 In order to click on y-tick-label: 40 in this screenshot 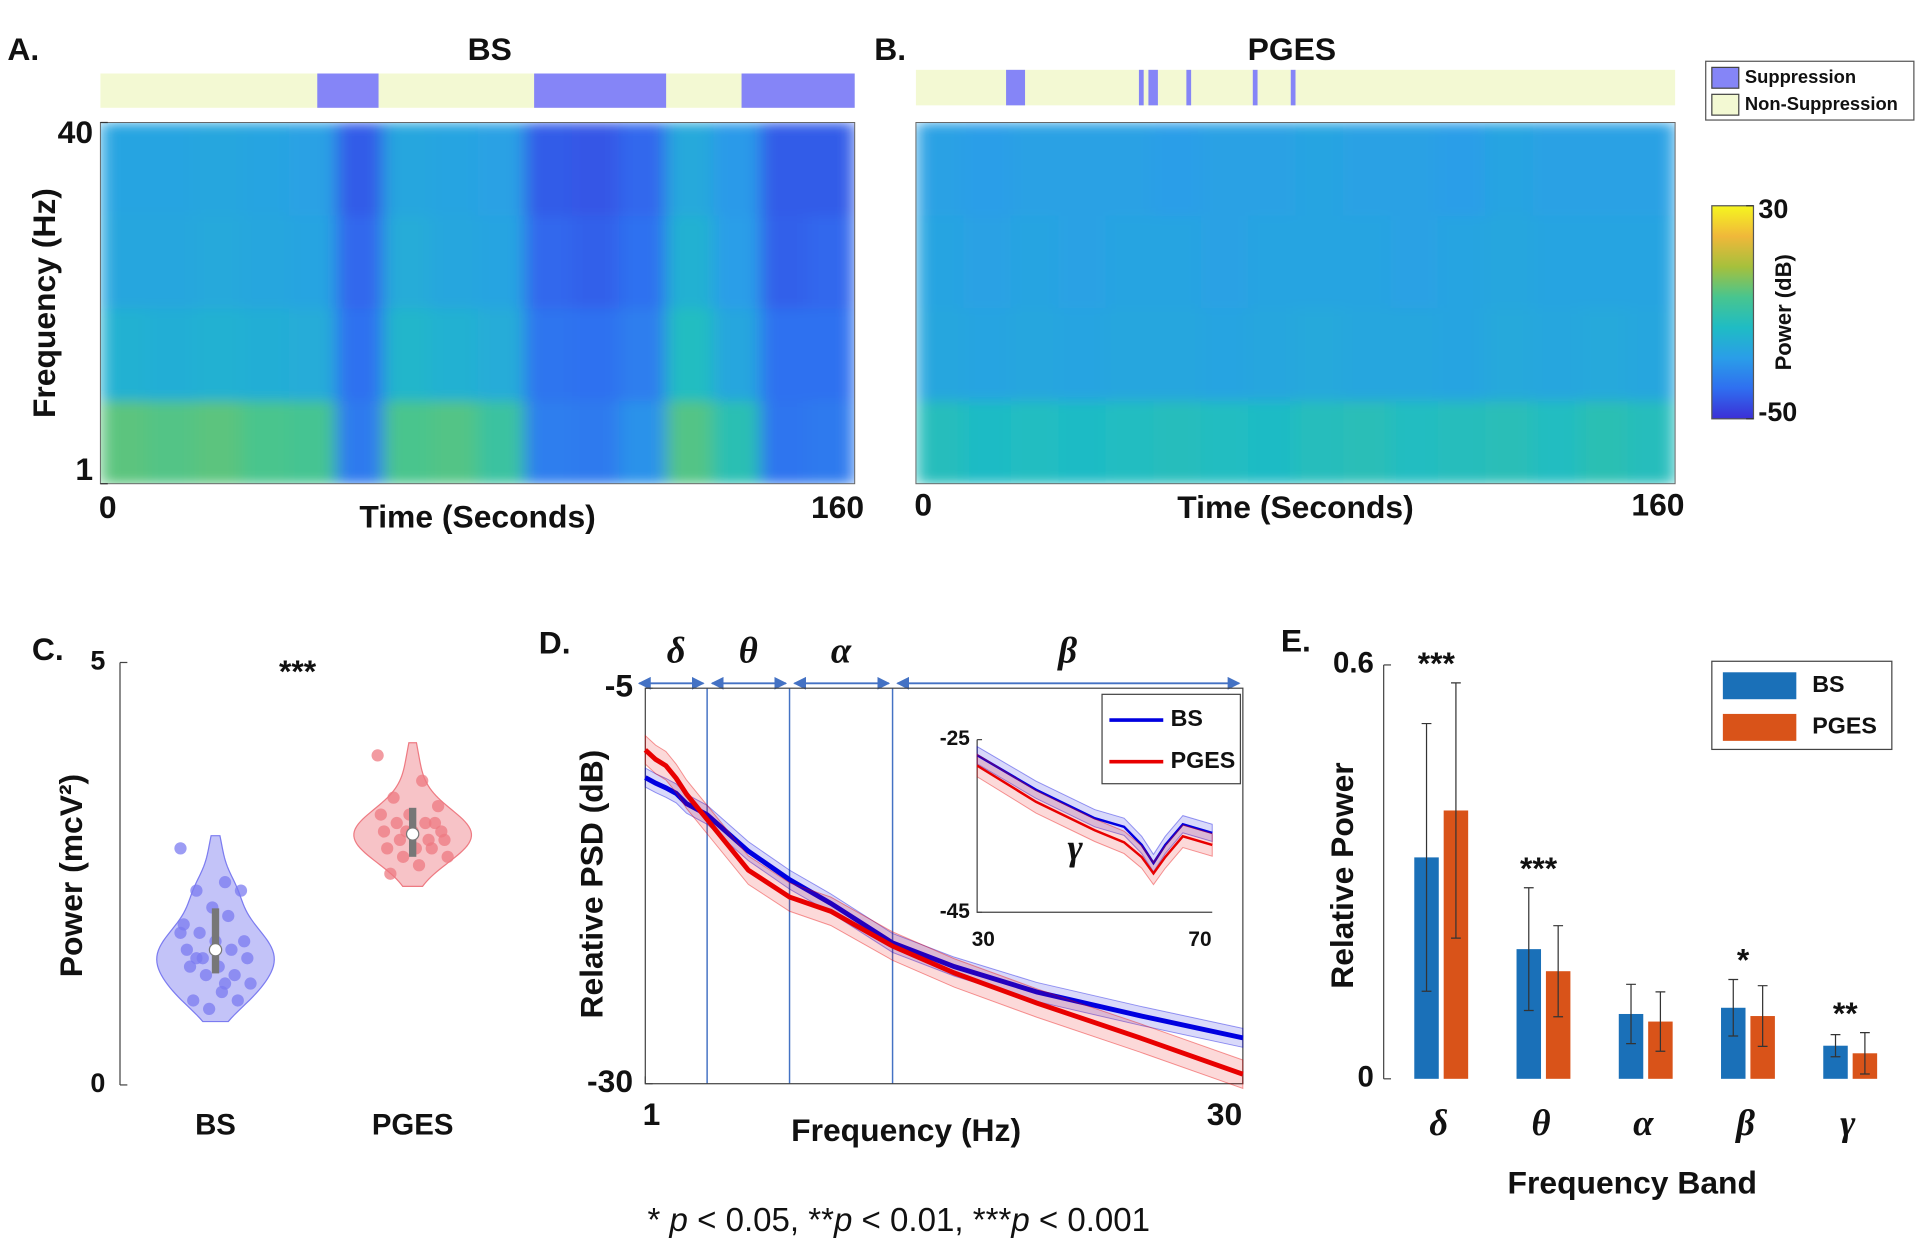, I will do `click(75, 132)`.